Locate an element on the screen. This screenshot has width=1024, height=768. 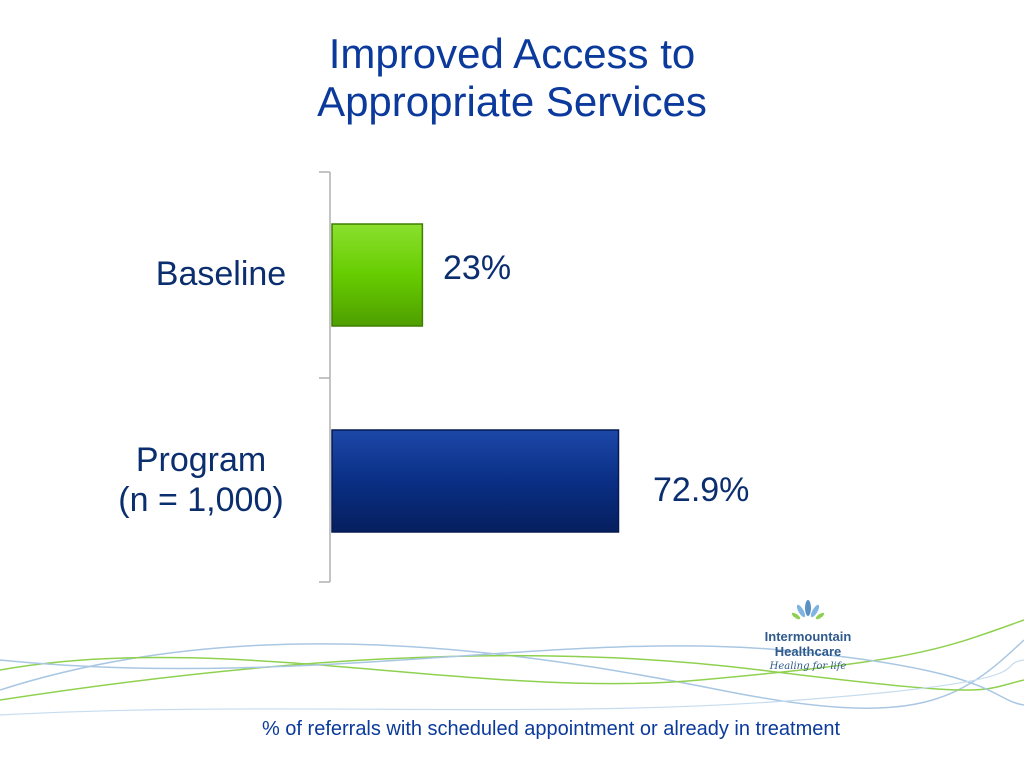
logo-name-line-1: Intermountain is located at coordinates (808, 636).